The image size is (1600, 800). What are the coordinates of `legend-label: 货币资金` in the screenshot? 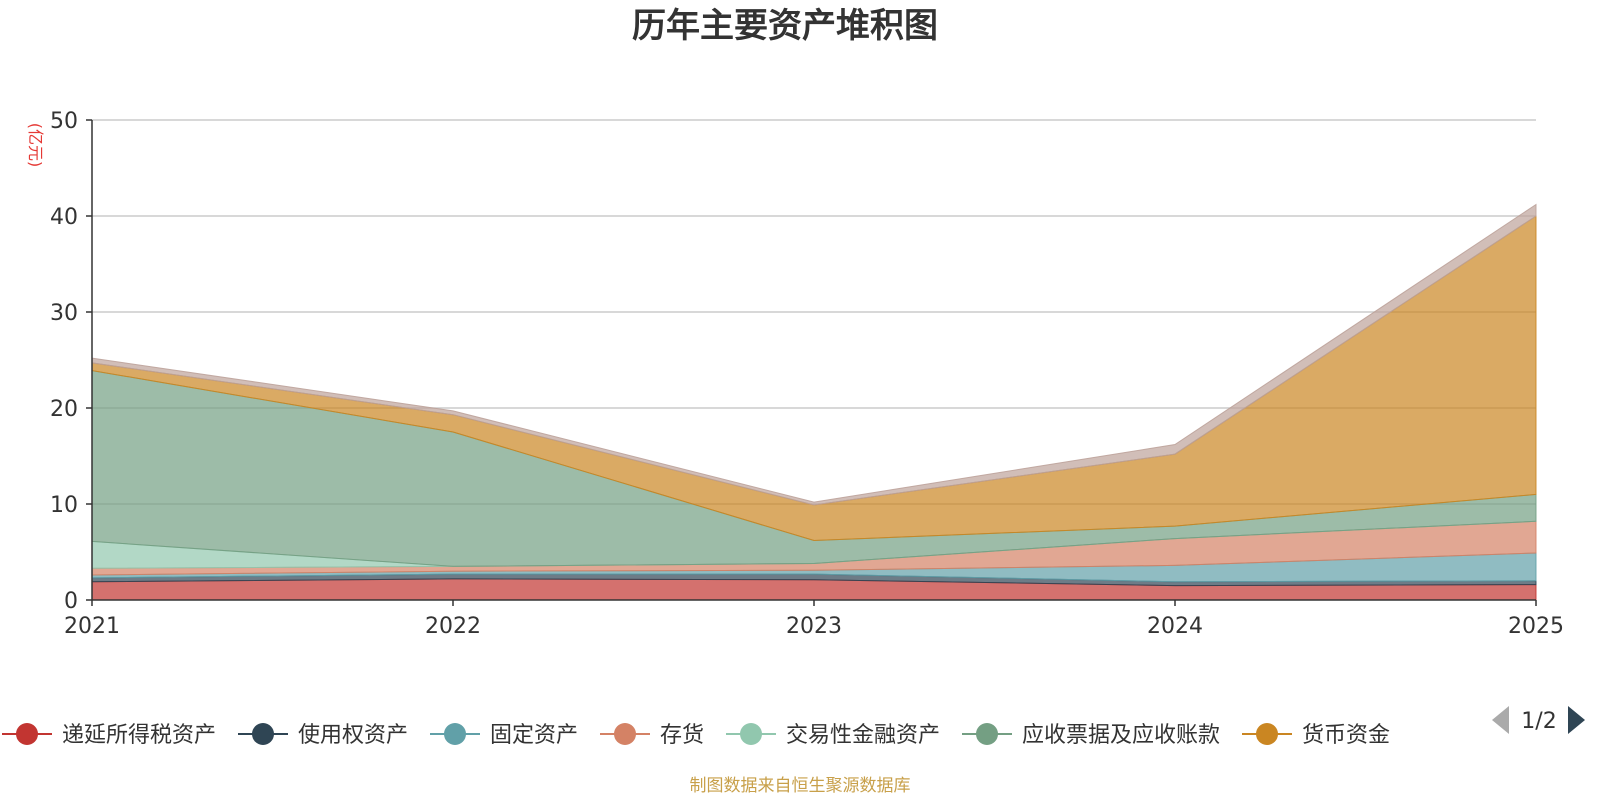 It's located at (1346, 735).